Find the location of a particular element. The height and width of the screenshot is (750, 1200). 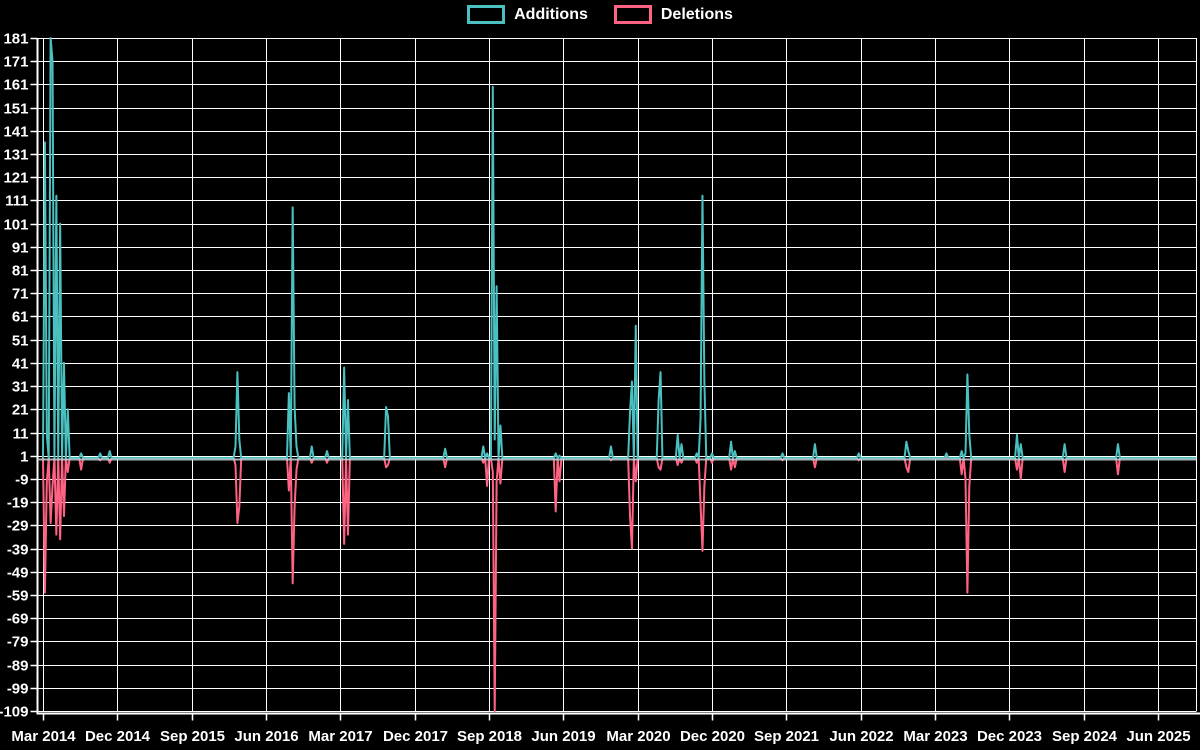

y-tick-label: 11 is located at coordinates (21, 434).